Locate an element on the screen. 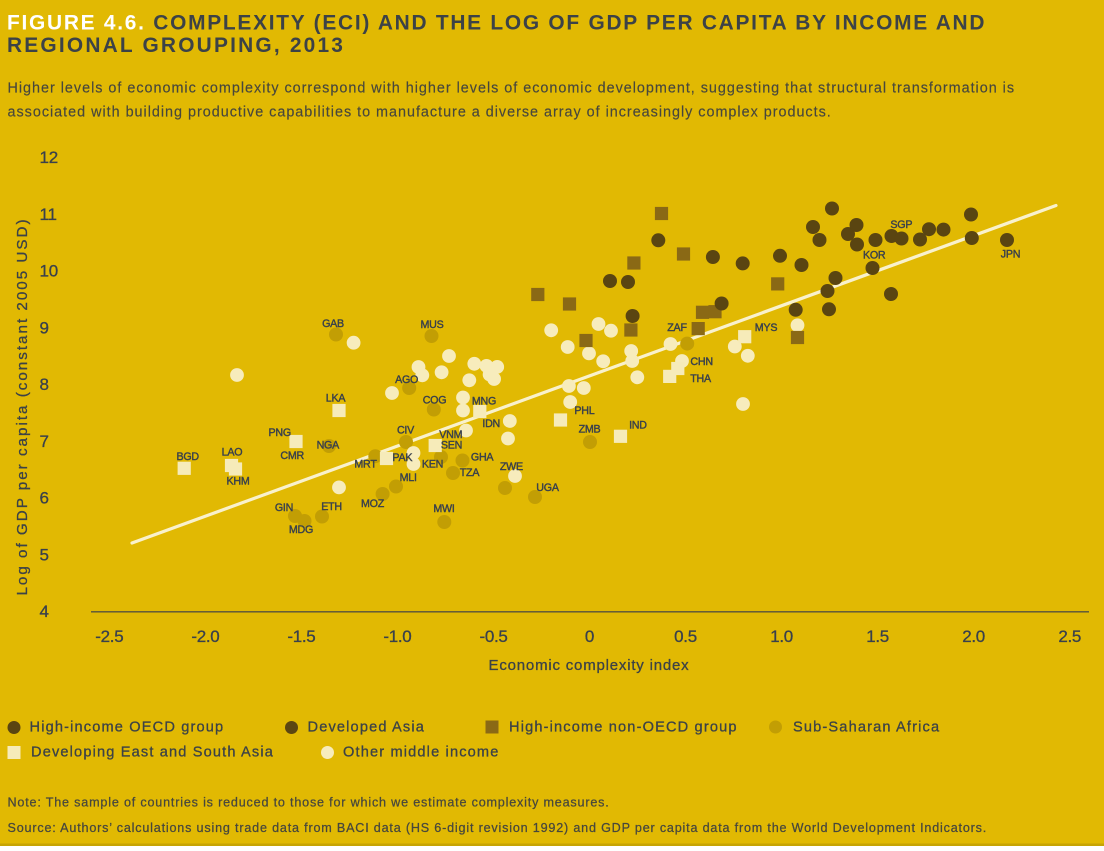  svg-text: Developed Asia is located at coordinates (367, 727).